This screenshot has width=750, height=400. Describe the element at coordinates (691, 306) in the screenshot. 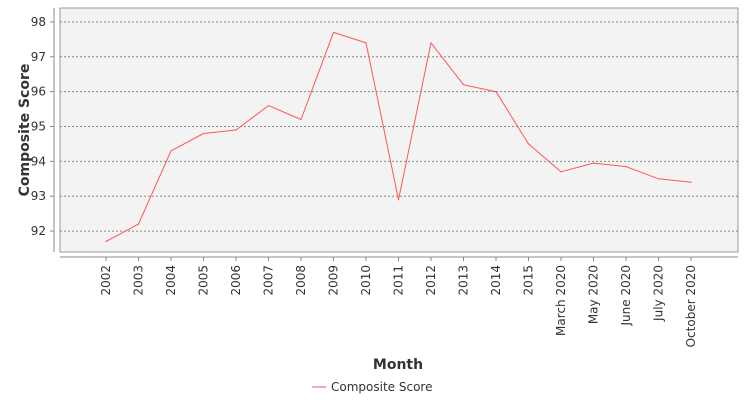

I see `x-tick-label: October 2020` at that location.